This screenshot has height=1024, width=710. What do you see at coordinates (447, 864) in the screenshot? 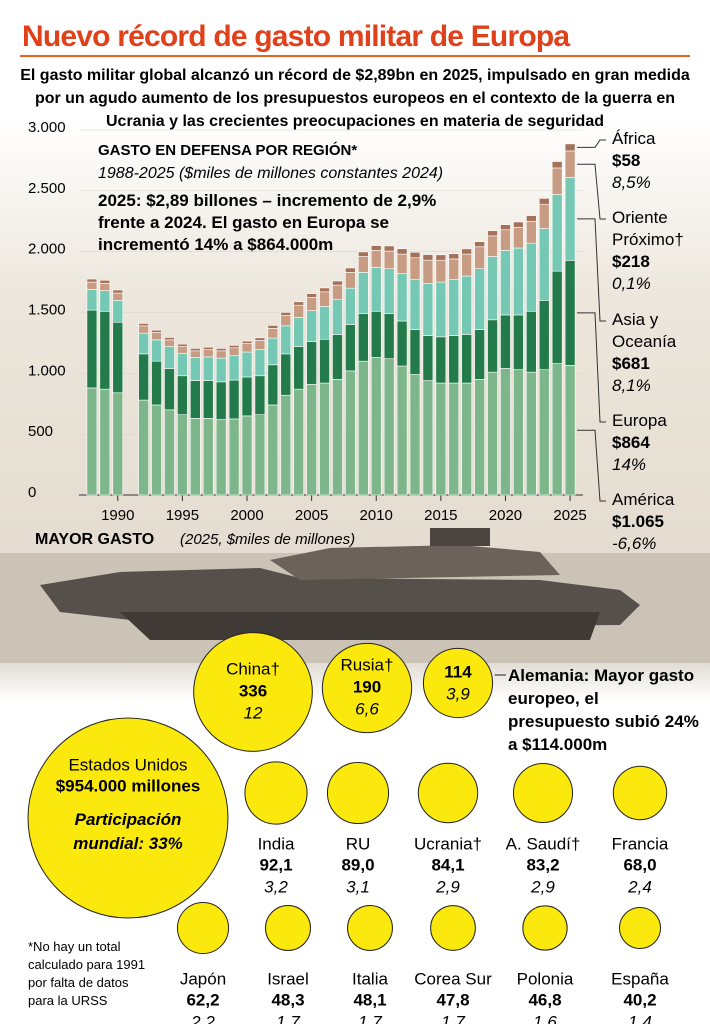
I see `bubble-value: 84,1` at bounding box center [447, 864].